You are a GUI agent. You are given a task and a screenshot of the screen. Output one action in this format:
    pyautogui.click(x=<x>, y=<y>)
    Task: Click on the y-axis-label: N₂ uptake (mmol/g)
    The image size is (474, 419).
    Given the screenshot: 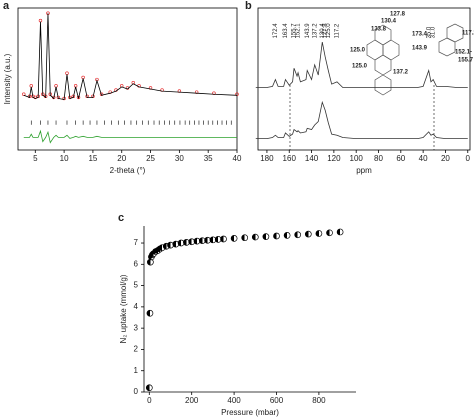 What is the action you would take?
    pyautogui.click(x=123, y=308)
    